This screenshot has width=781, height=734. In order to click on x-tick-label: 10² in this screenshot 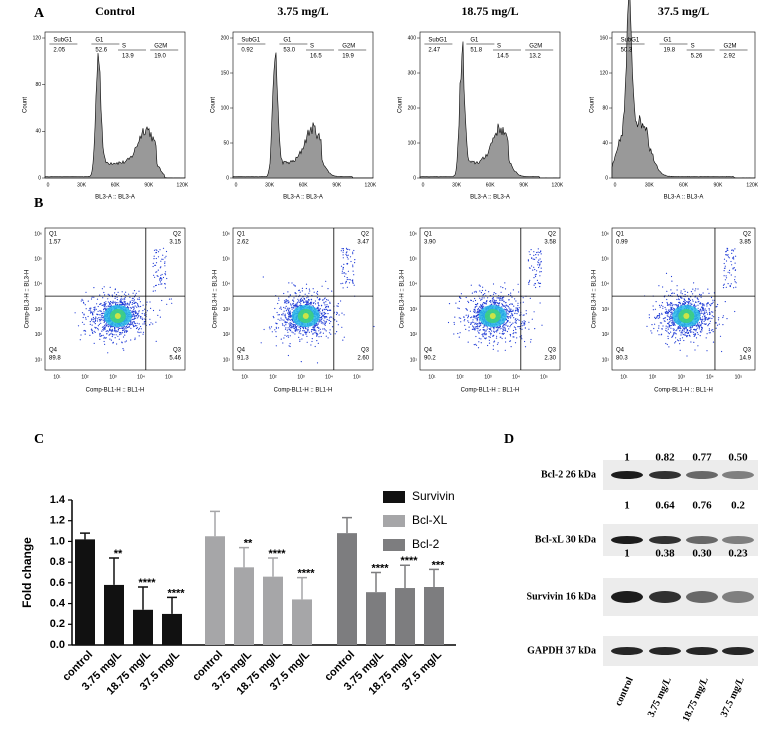, I will do `click(273, 377)`.